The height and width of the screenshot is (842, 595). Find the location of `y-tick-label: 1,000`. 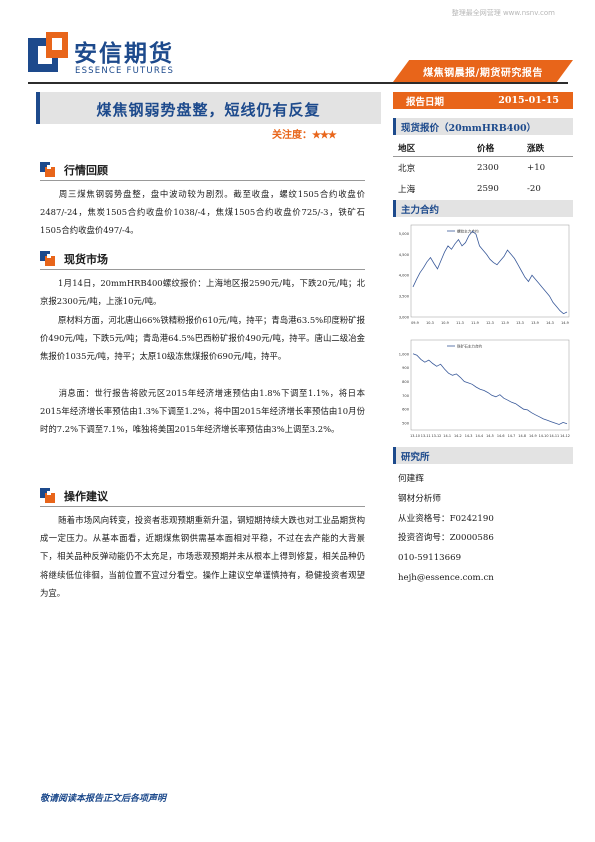

y-tick-label: 1,000 is located at coordinates (404, 354).